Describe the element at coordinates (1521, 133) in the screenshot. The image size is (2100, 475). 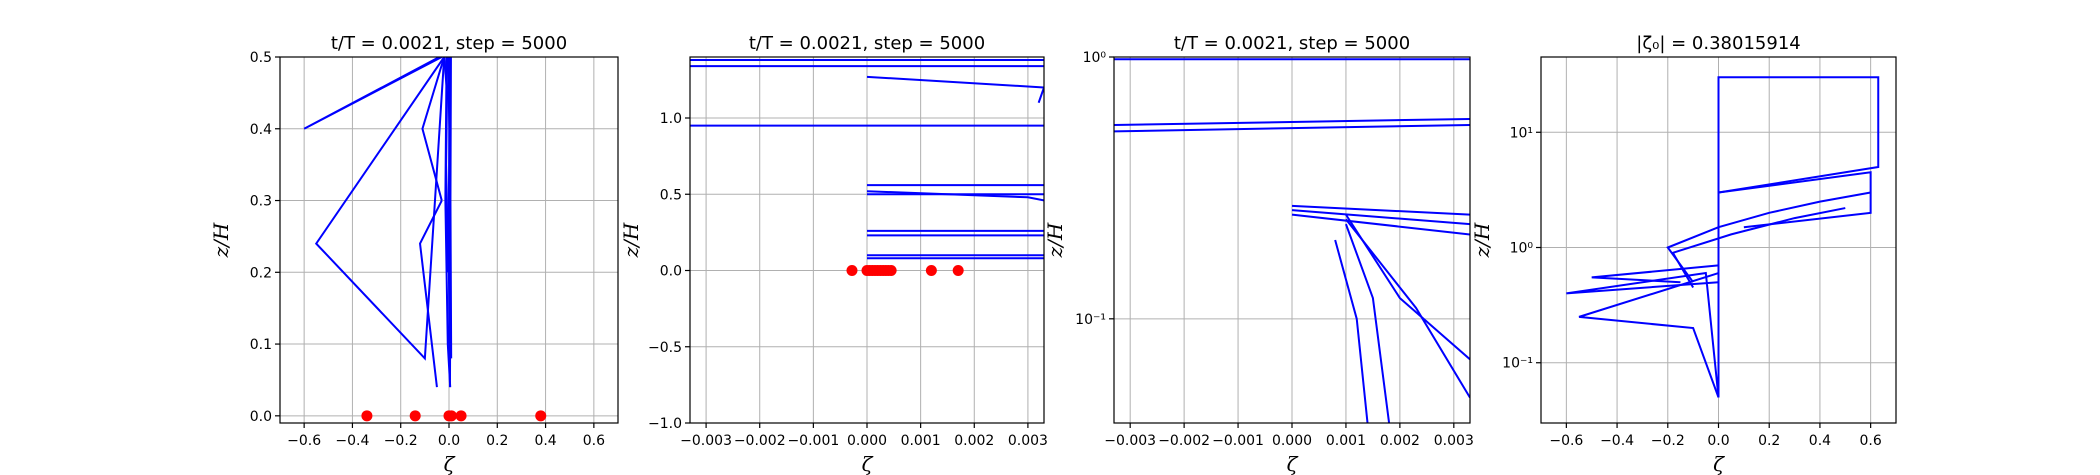
I see `y-tick-label: 10¹` at that location.